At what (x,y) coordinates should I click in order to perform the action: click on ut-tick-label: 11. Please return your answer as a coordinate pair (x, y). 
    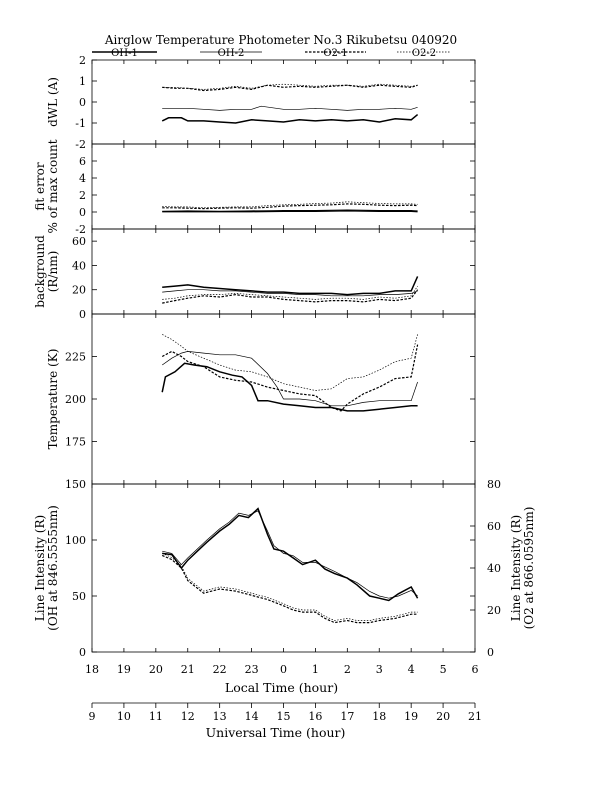
    Looking at the image, I should click on (156, 716).